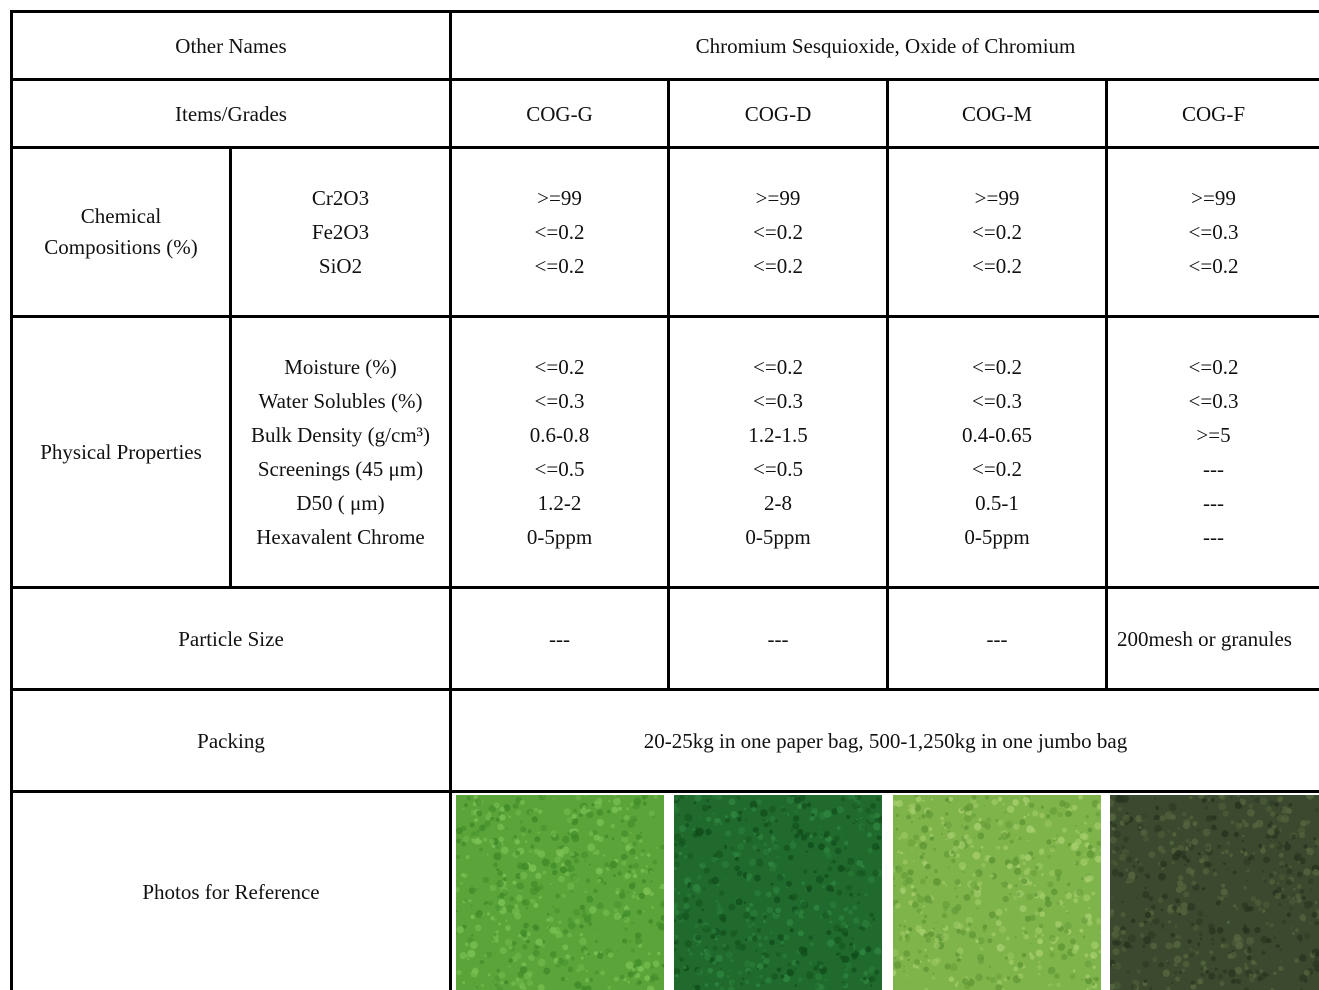 Image resolution: width=1319 pixels, height=990 pixels. Describe the element at coordinates (997, 452) in the screenshot. I see `physical-values-cog-m: <=0.2 <=0.3 0.4-0.65 <=0.2 0.5-1 0-5ppm` at that location.